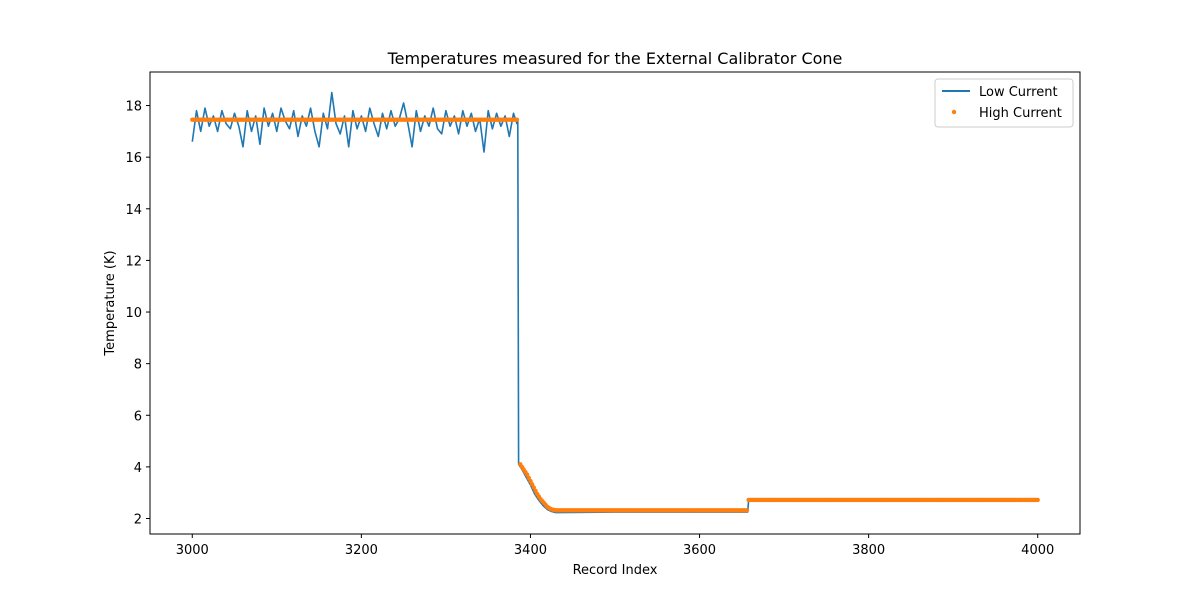  I want to click on x-axis-label: Record Index, so click(615, 570).